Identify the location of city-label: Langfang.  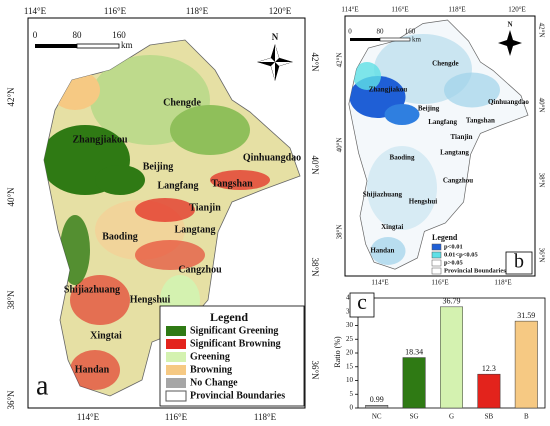
(442, 122).